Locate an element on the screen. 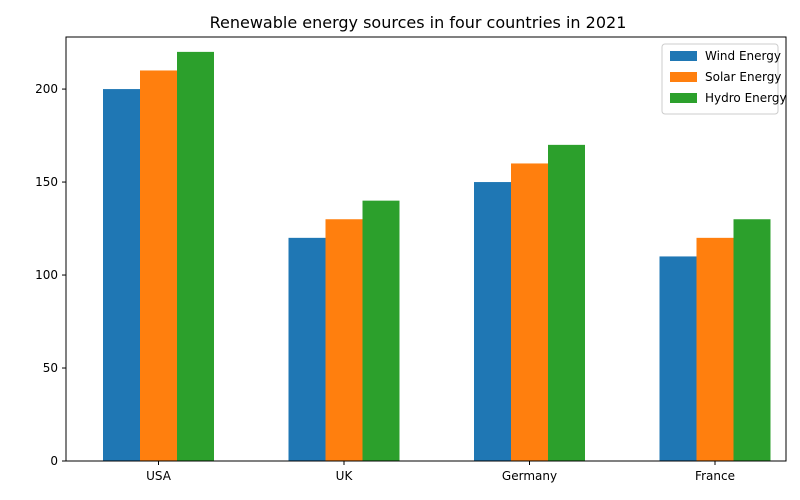  legend: Wind Energy Solar Energy Hydro Energy is located at coordinates (724, 79).